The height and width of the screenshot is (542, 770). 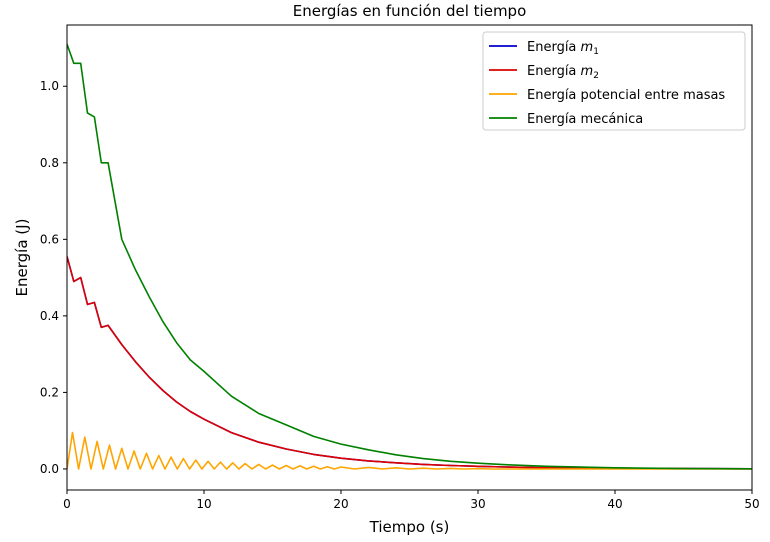 What do you see at coordinates (751, 504) in the screenshot?
I see `x-tick-label: 50` at bounding box center [751, 504].